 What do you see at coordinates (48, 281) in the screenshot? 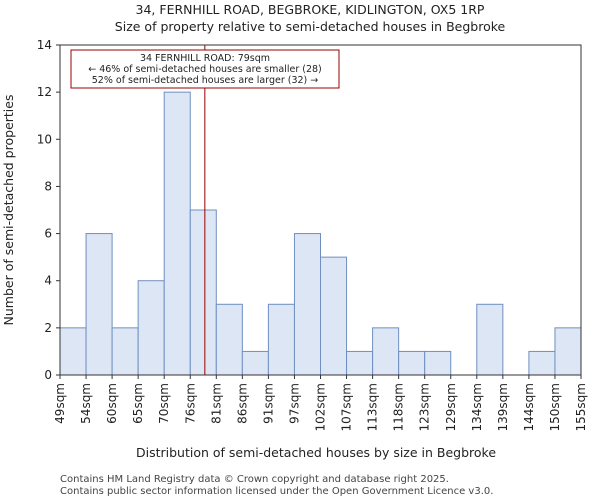
I see `y-tick-label: 4` at bounding box center [48, 281].